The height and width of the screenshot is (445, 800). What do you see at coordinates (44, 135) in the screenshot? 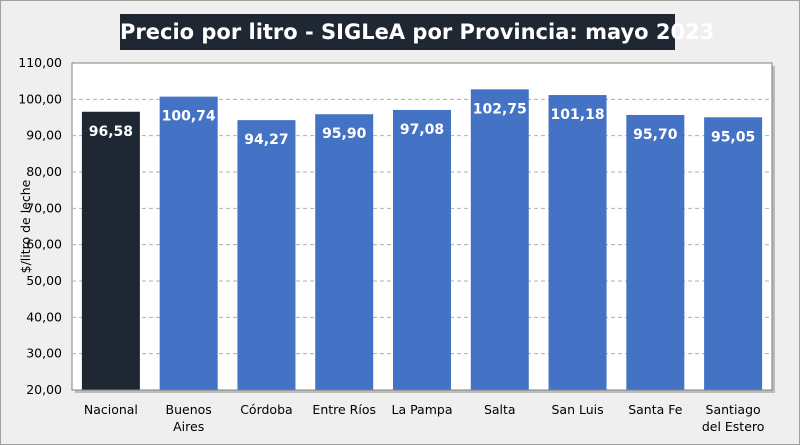
I see `y-tick-label: 90,00` at bounding box center [44, 135].